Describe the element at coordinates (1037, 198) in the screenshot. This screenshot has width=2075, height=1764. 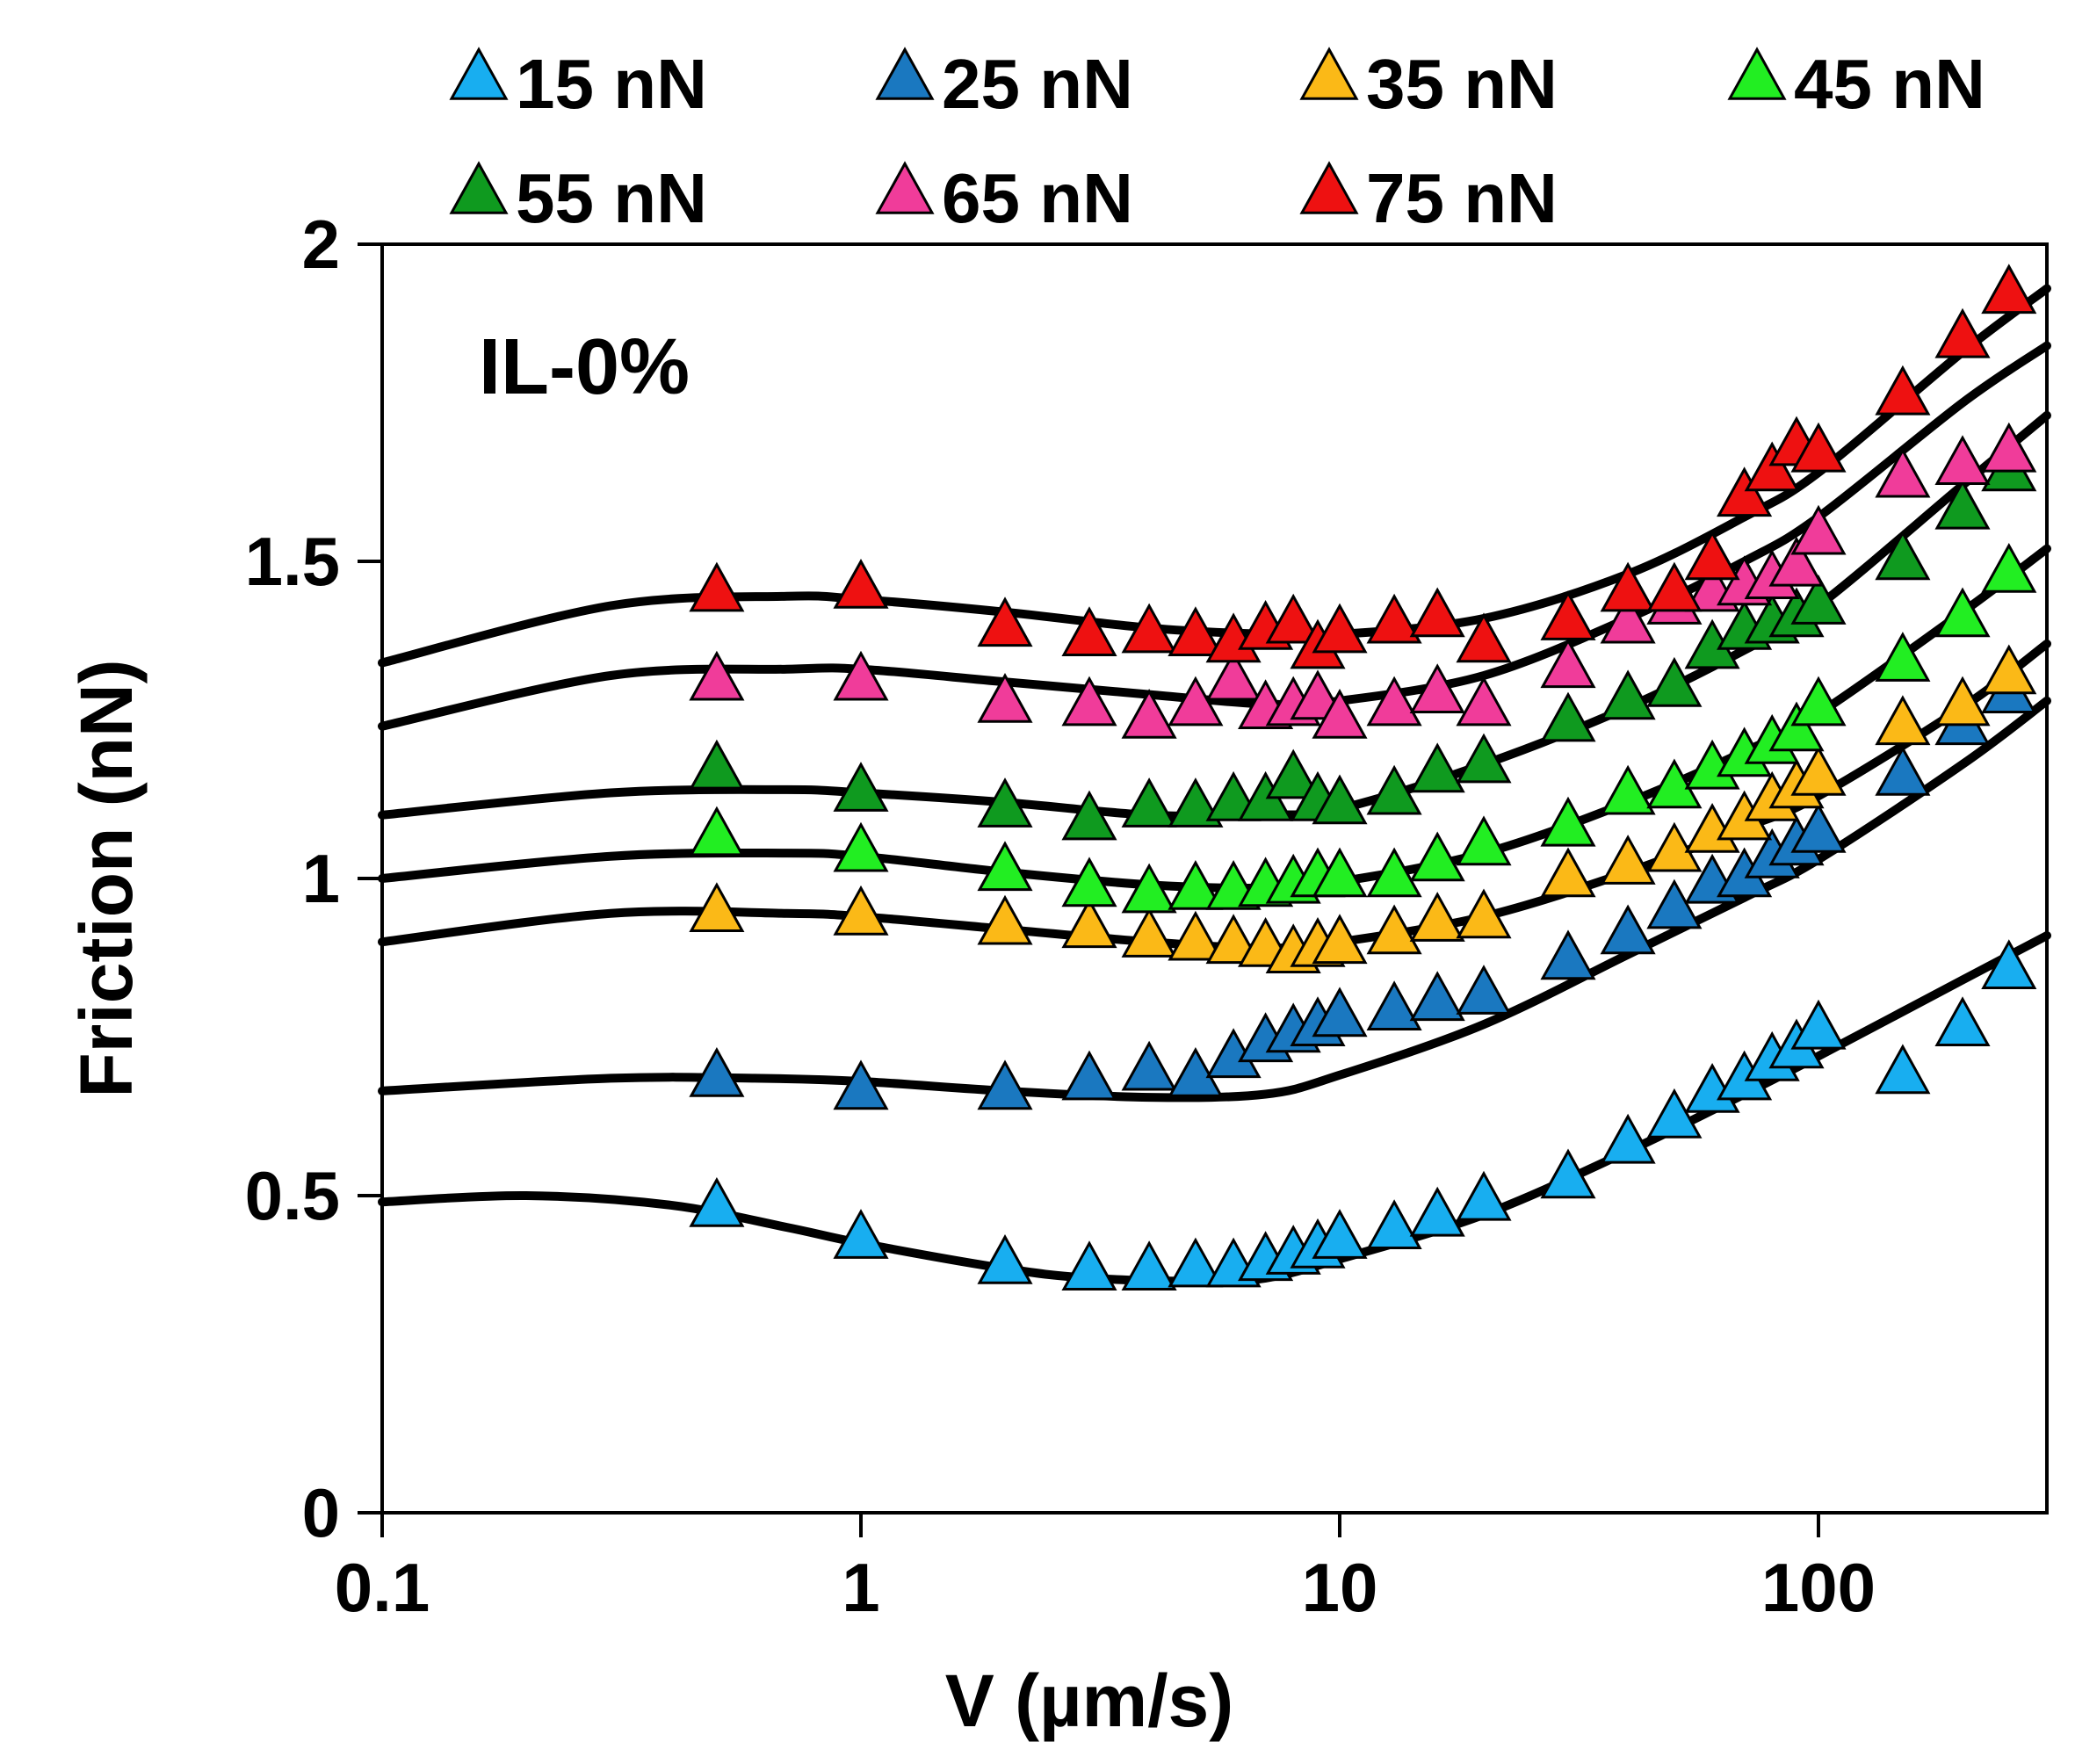
I see `legend-label: 65 nN` at that location.